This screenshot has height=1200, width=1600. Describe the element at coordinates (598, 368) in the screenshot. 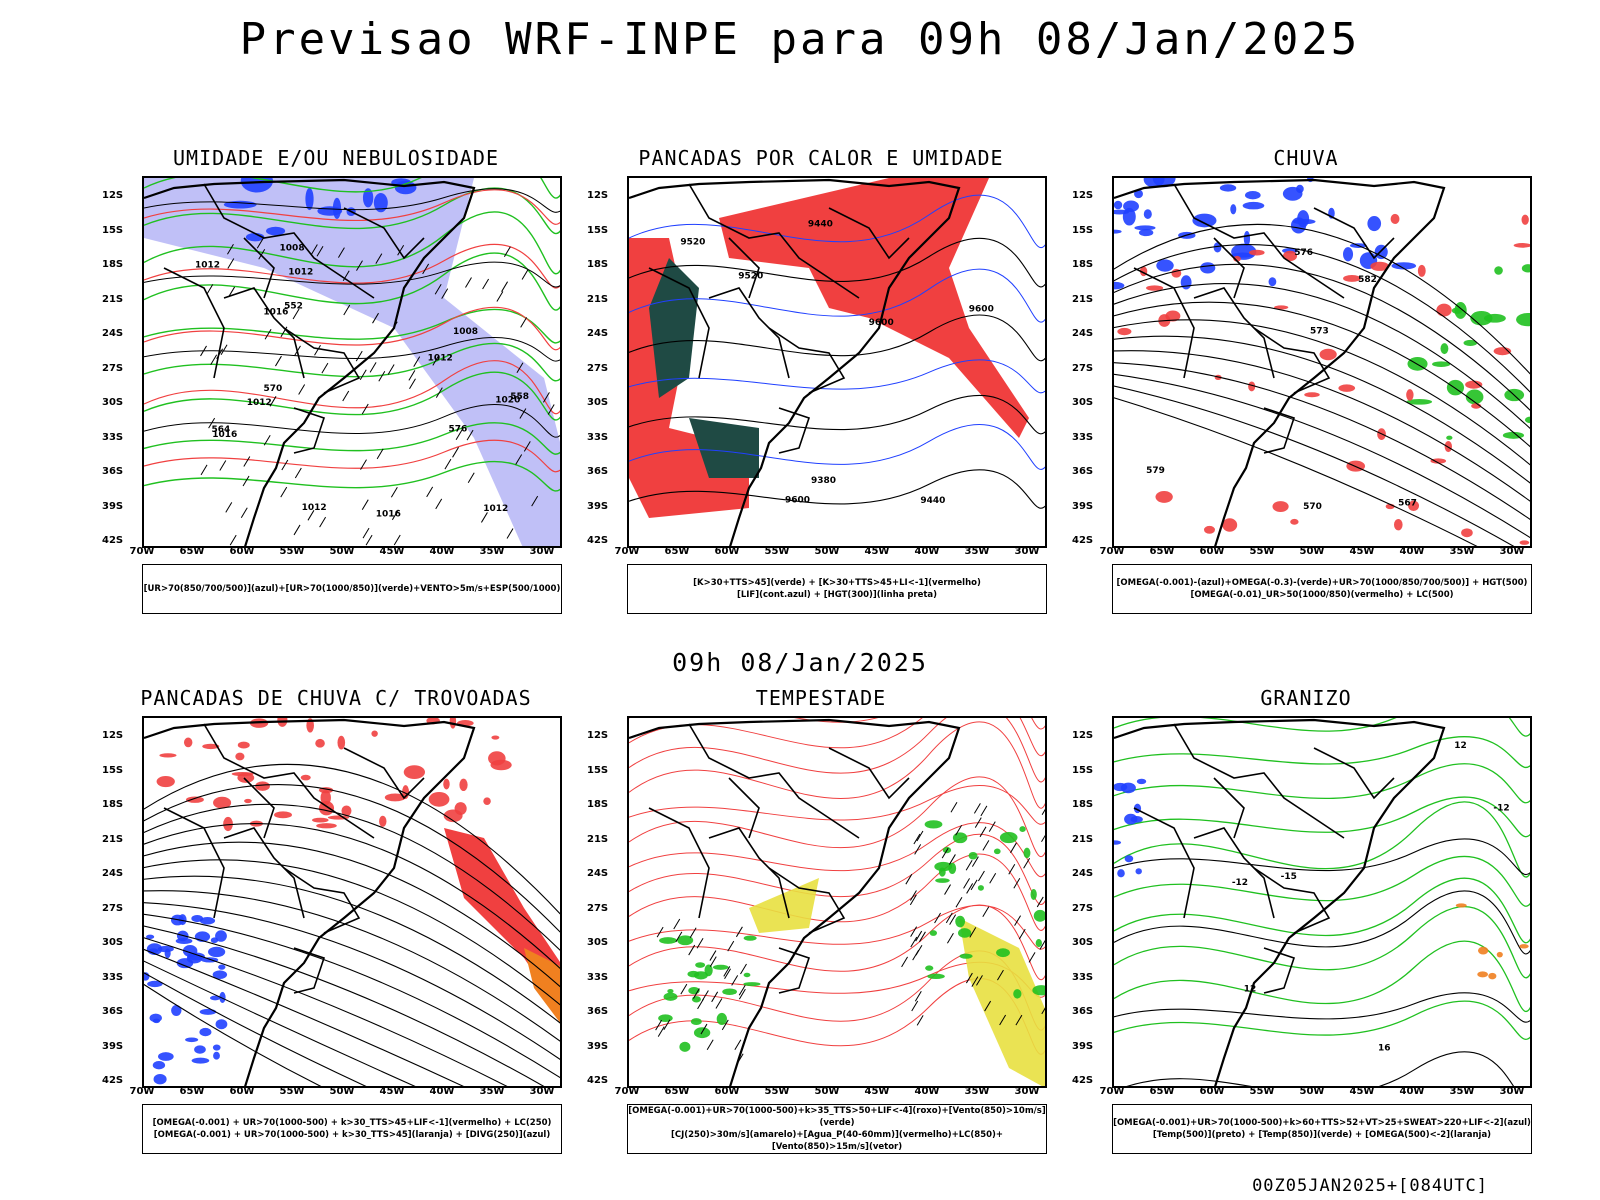

I see `lat-tick-label: 27S` at that location.